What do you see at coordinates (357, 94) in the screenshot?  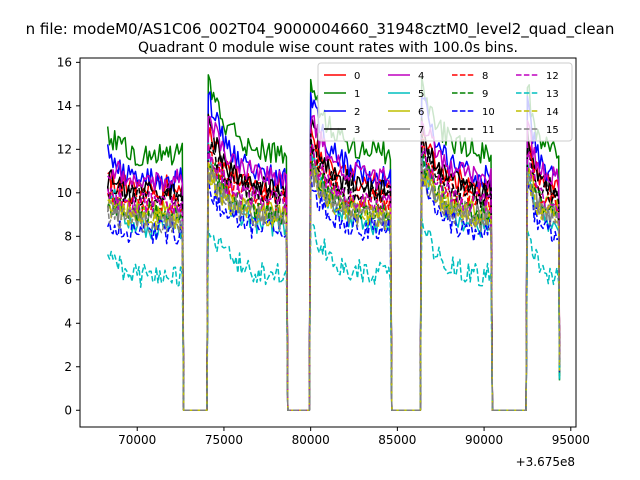 I see `legend-label-1: 1` at bounding box center [357, 94].